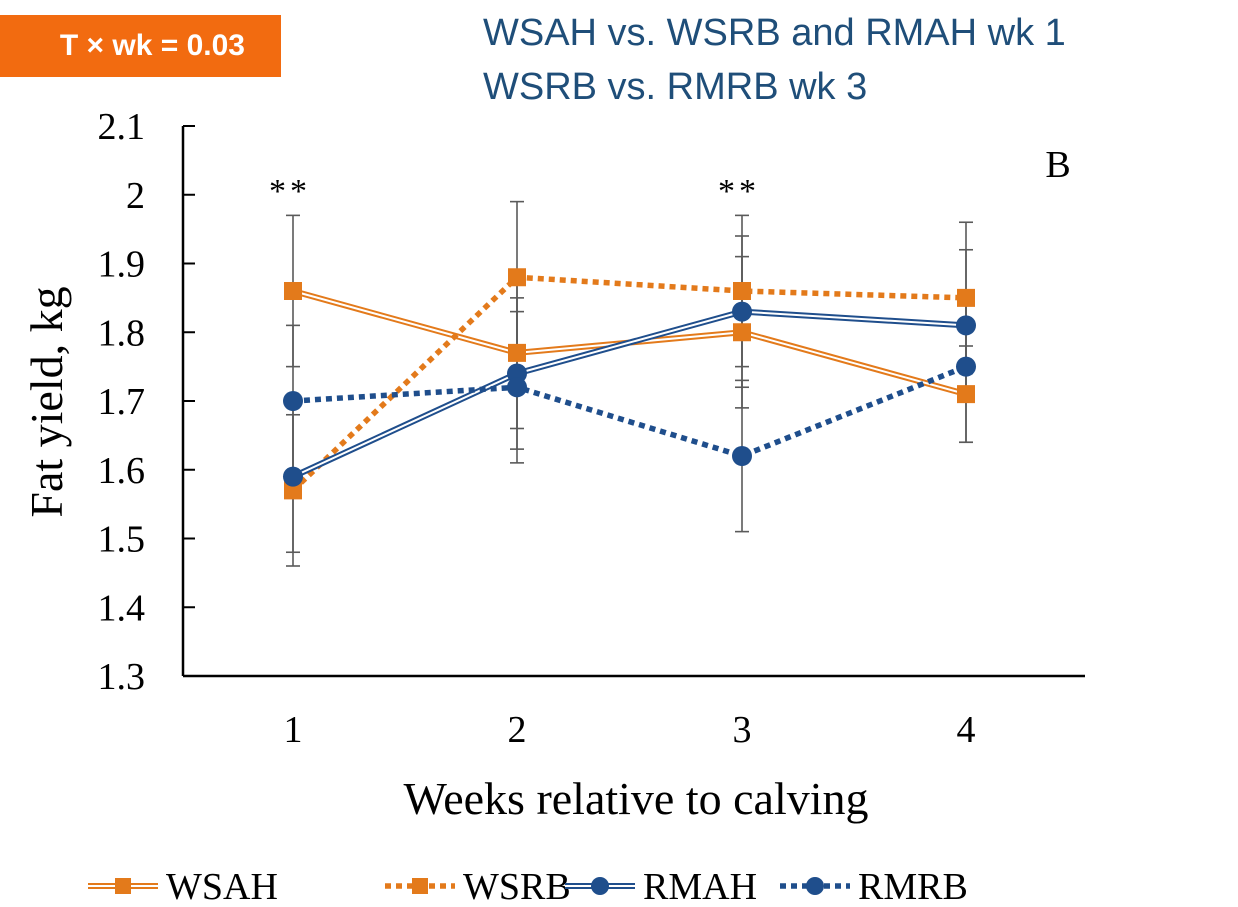 Image resolution: width=1238 pixels, height=907 pixels. I want to click on legend-marker-wsah, so click(123, 886).